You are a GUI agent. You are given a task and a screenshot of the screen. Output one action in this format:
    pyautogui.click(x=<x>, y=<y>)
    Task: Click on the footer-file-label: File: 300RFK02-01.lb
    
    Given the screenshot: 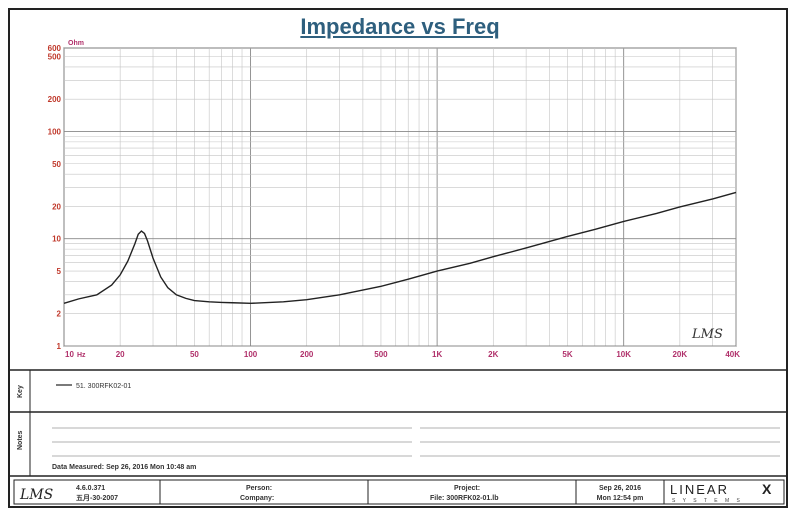 What is the action you would take?
    pyautogui.click(x=464, y=498)
    